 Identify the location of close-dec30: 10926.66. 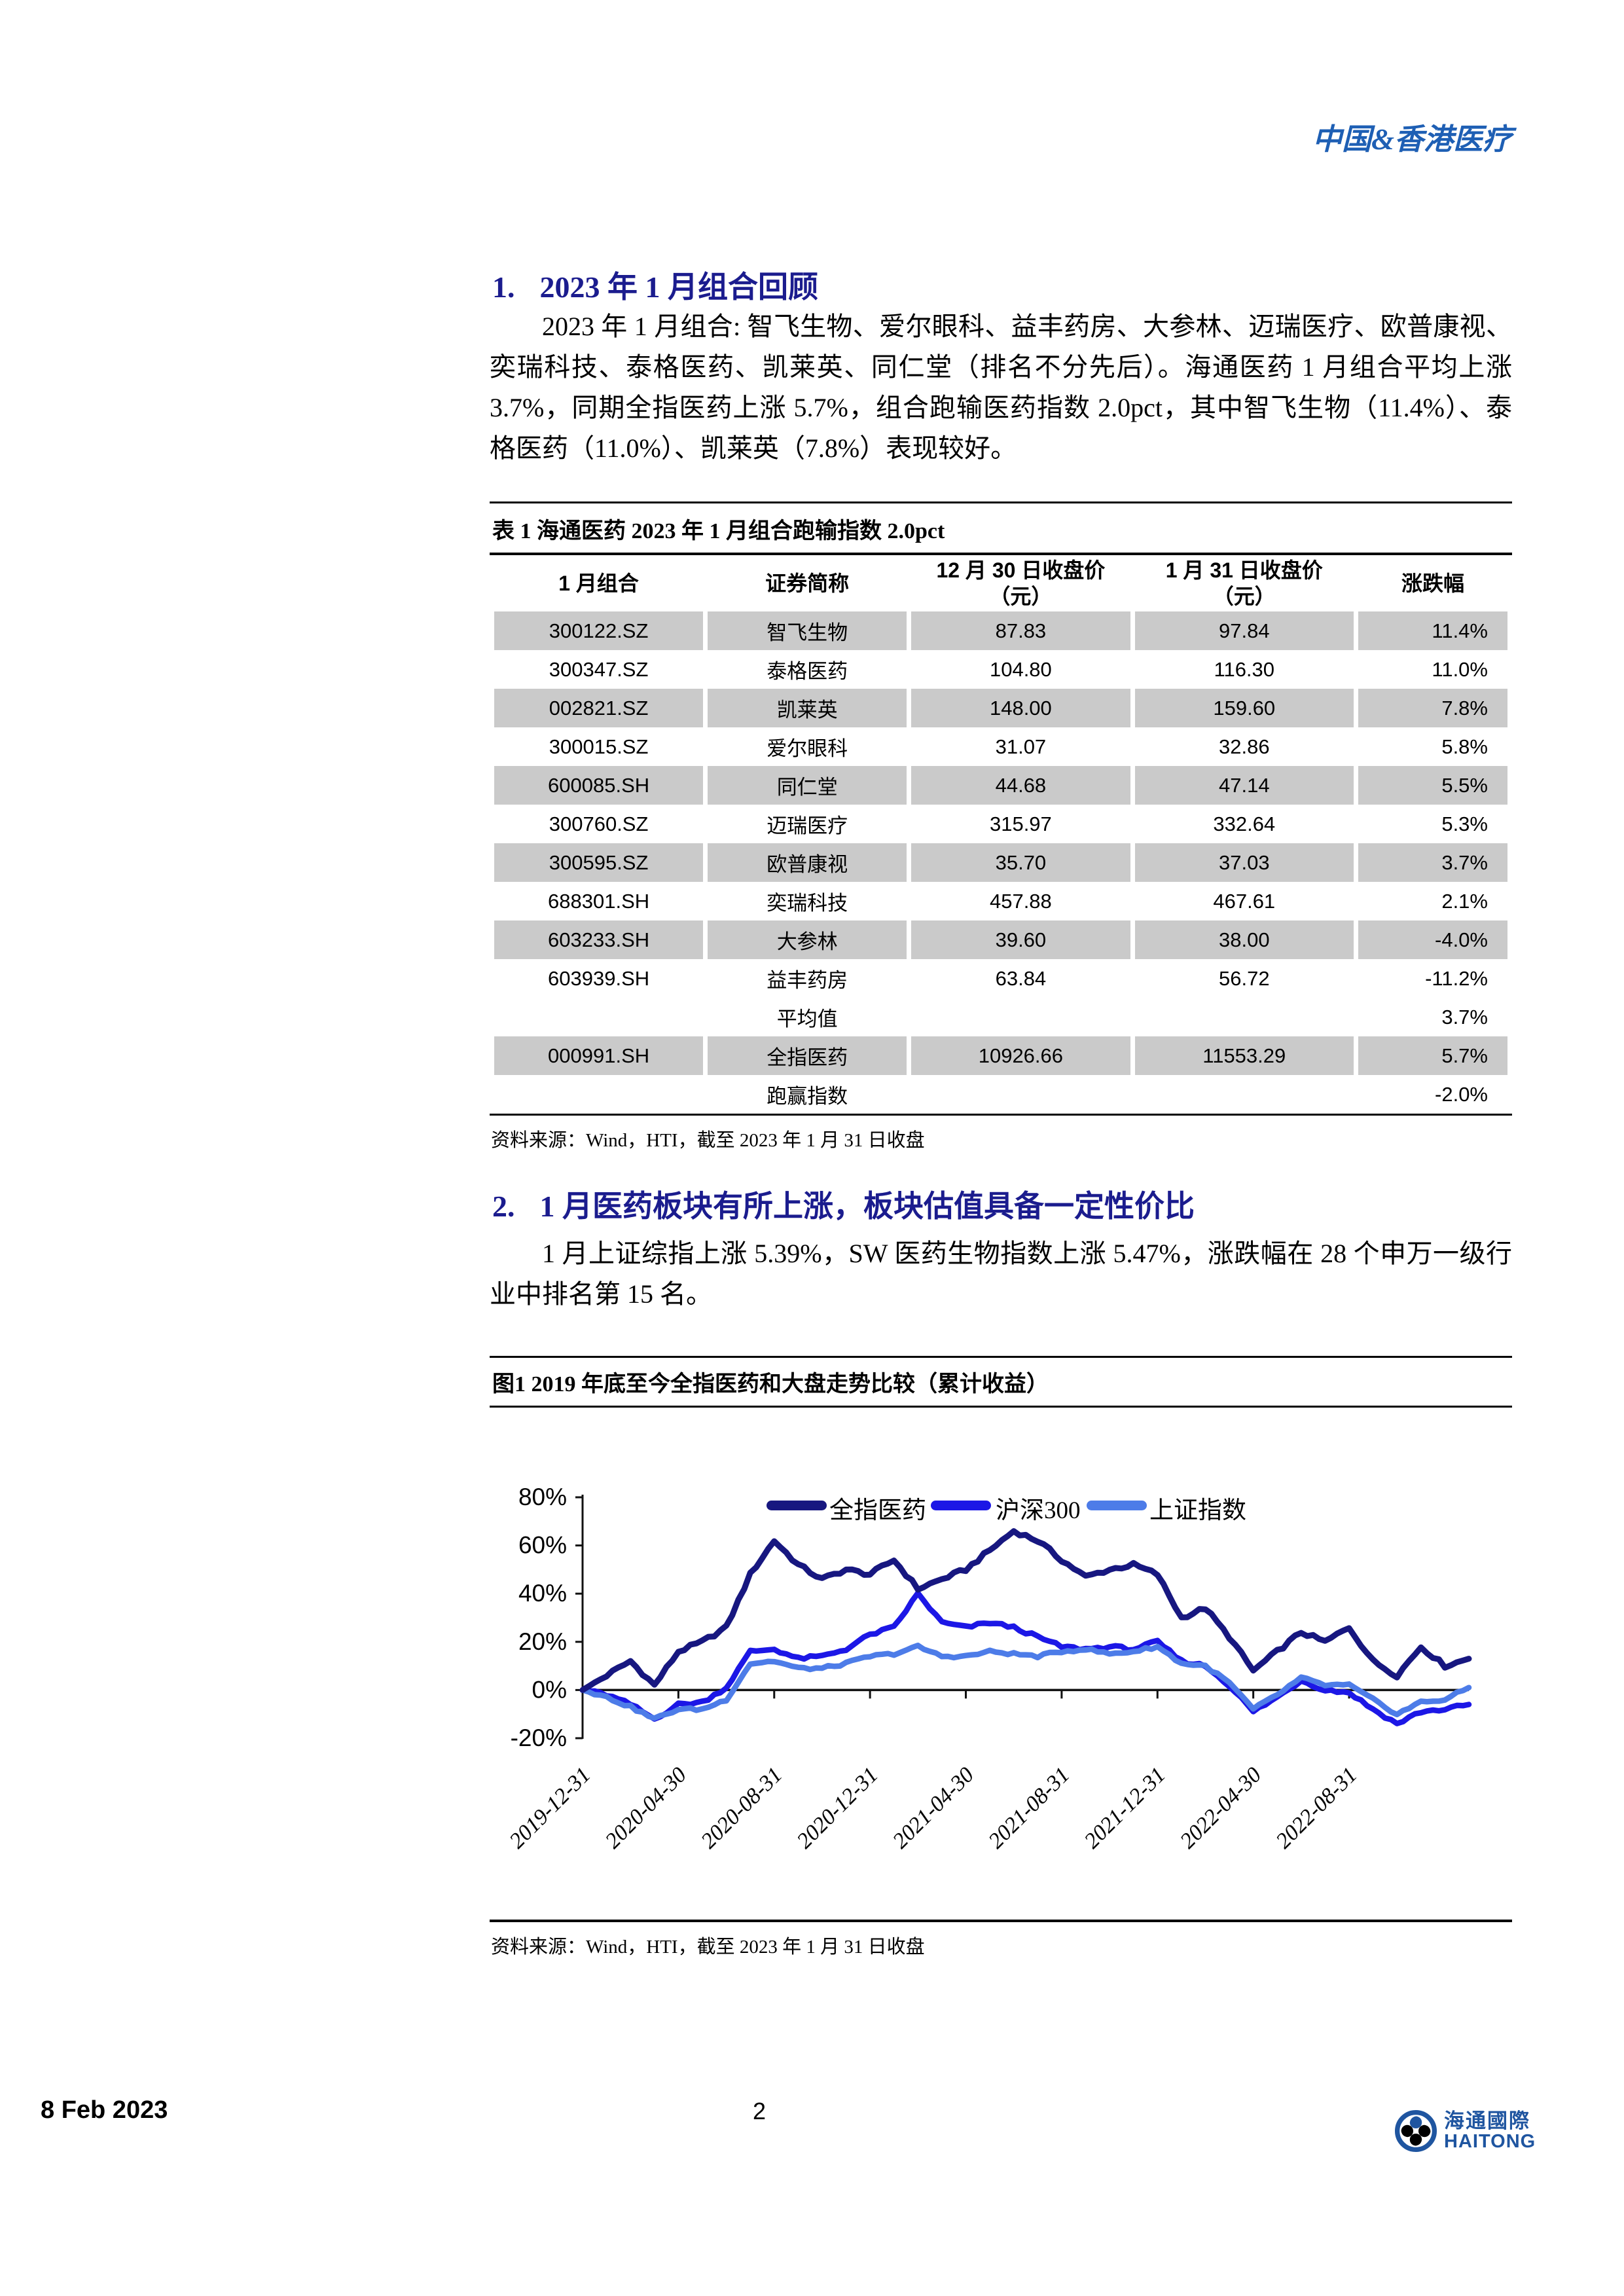
(1020, 1055).